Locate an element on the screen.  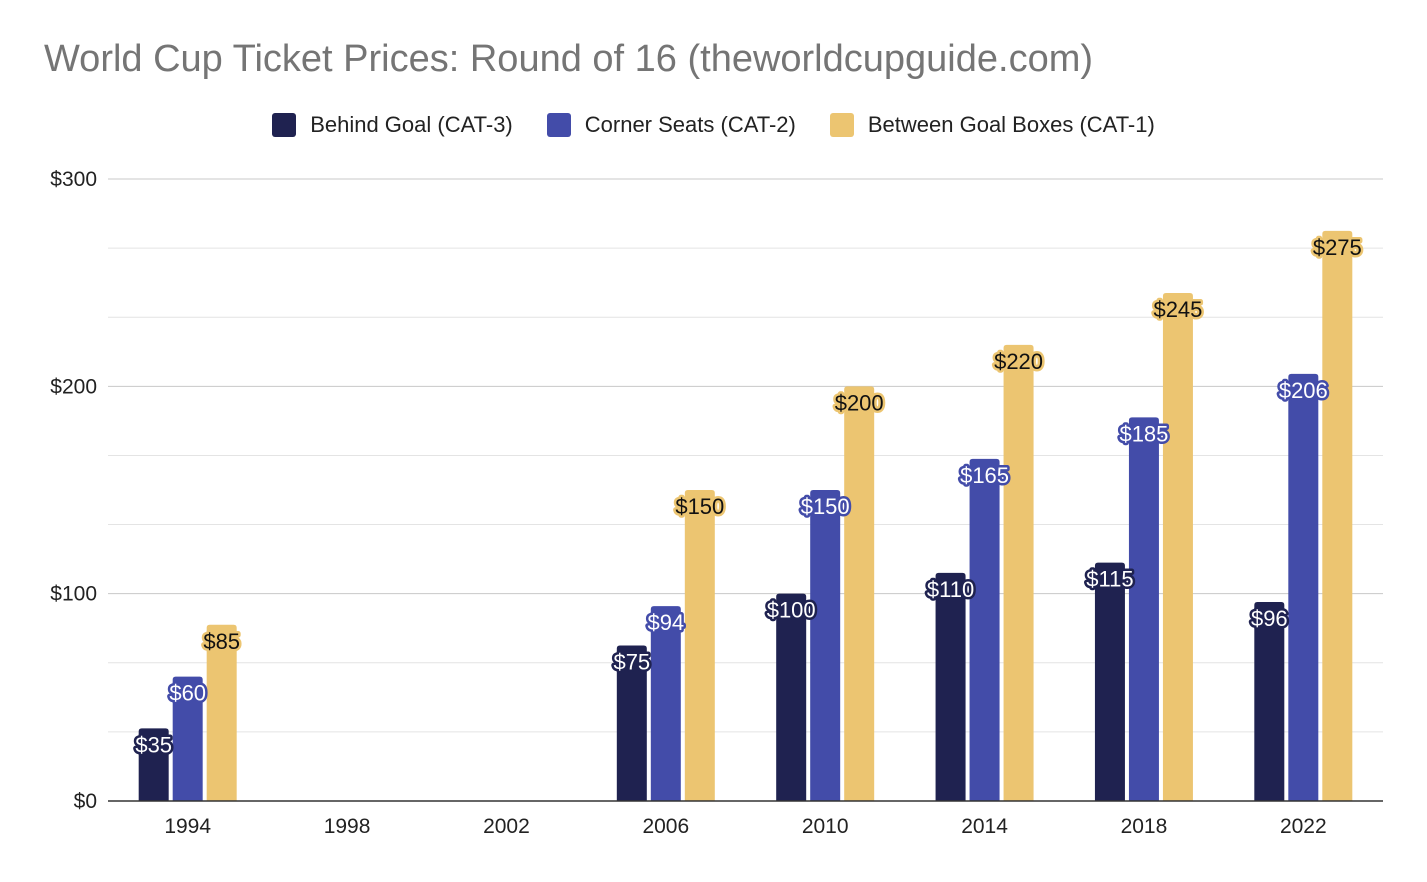
x-tick-label: 2002 is located at coordinates (506, 826).